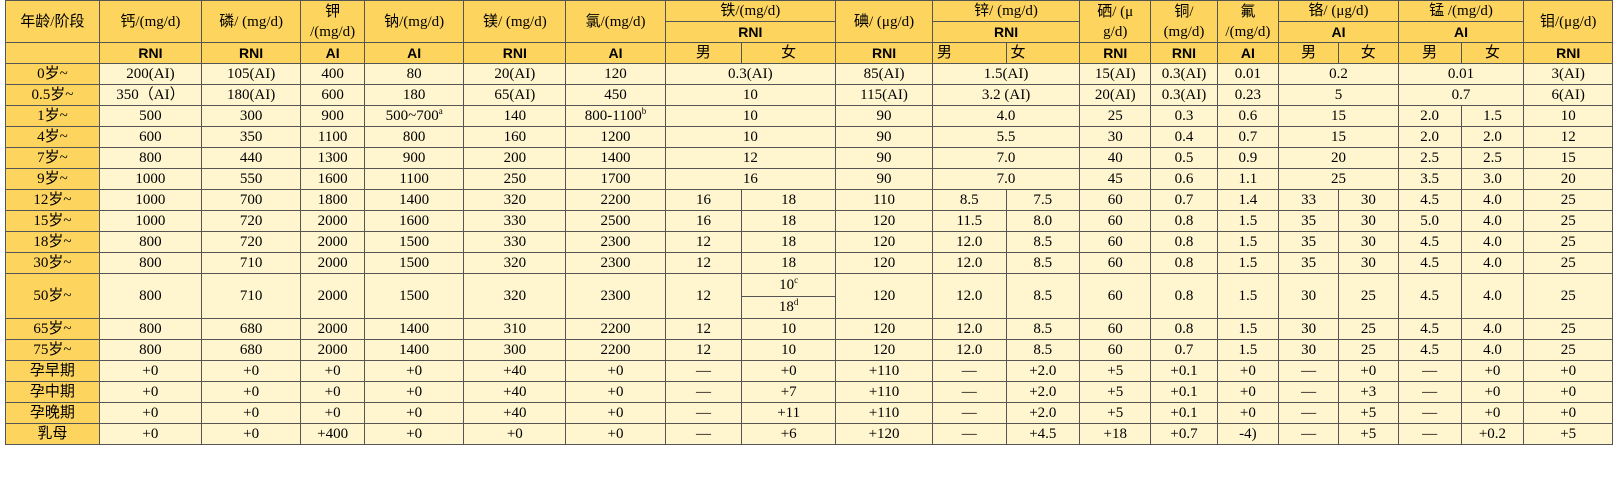 This screenshot has width=1619, height=500. Describe the element at coordinates (150, 53) in the screenshot. I see `type-calcium: RNI` at that location.